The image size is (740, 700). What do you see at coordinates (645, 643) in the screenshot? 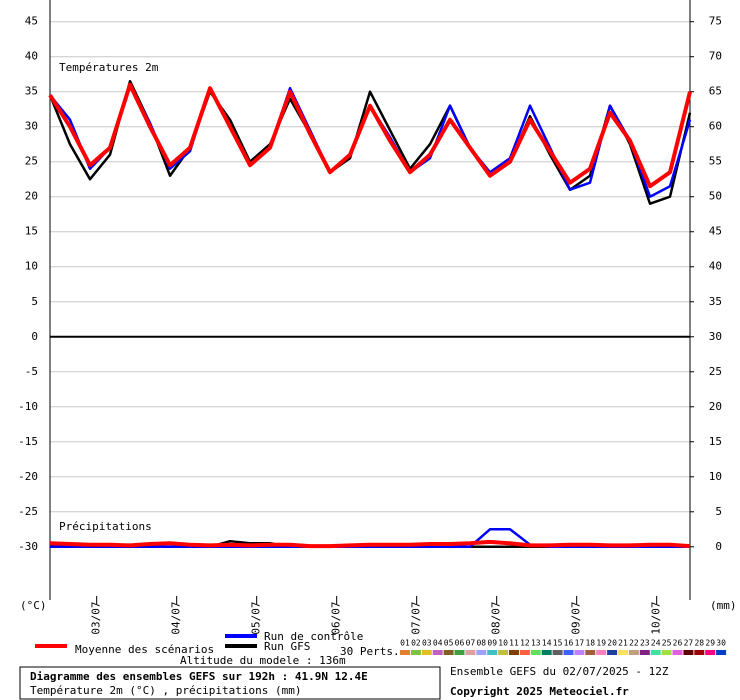
I see `pert-label: 23` at bounding box center [645, 643].